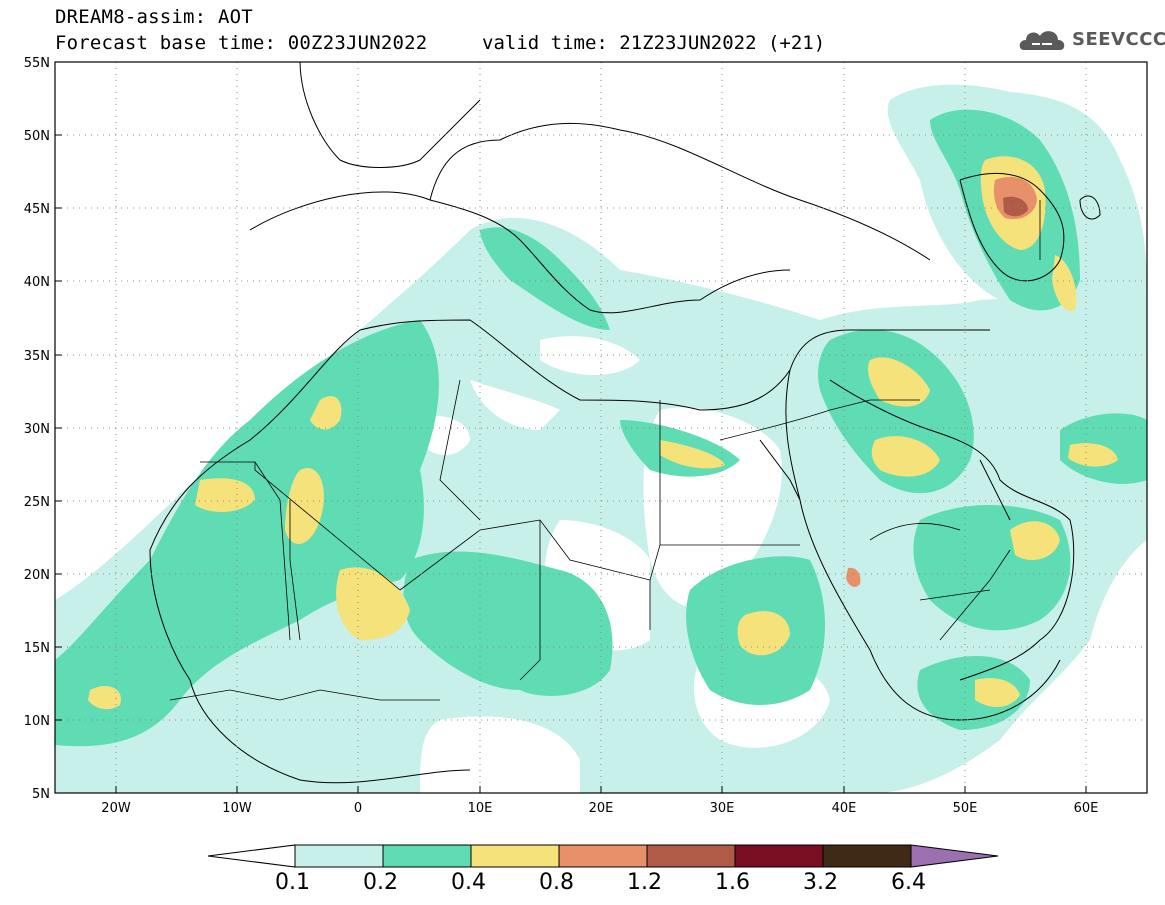  I want to click on map-title: DREAM8-assim: AOT, so click(154, 17).